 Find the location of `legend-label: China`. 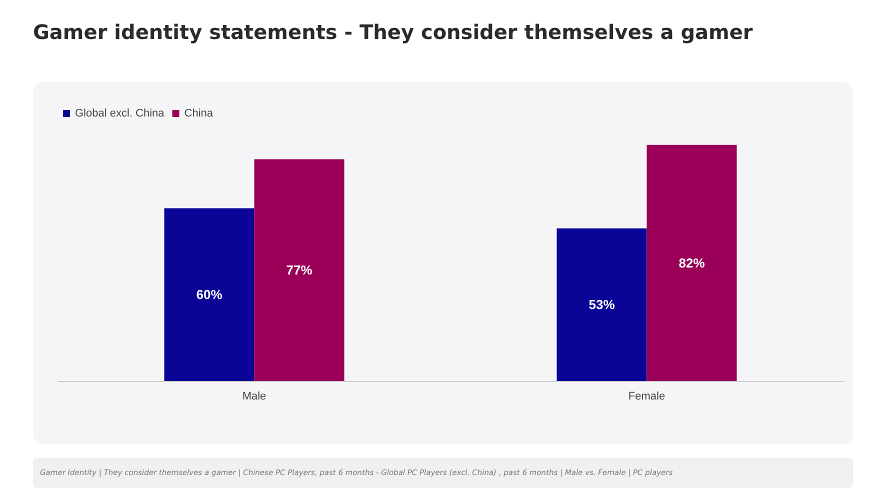

legend-label: China is located at coordinates (199, 114).